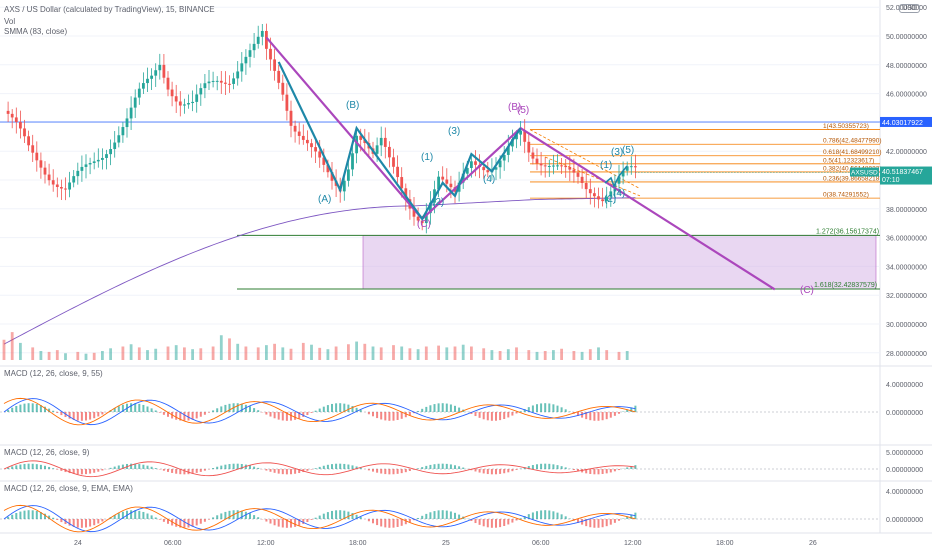 The height and width of the screenshot is (555, 932). I want to click on currency-badge: USD, so click(909, 8).